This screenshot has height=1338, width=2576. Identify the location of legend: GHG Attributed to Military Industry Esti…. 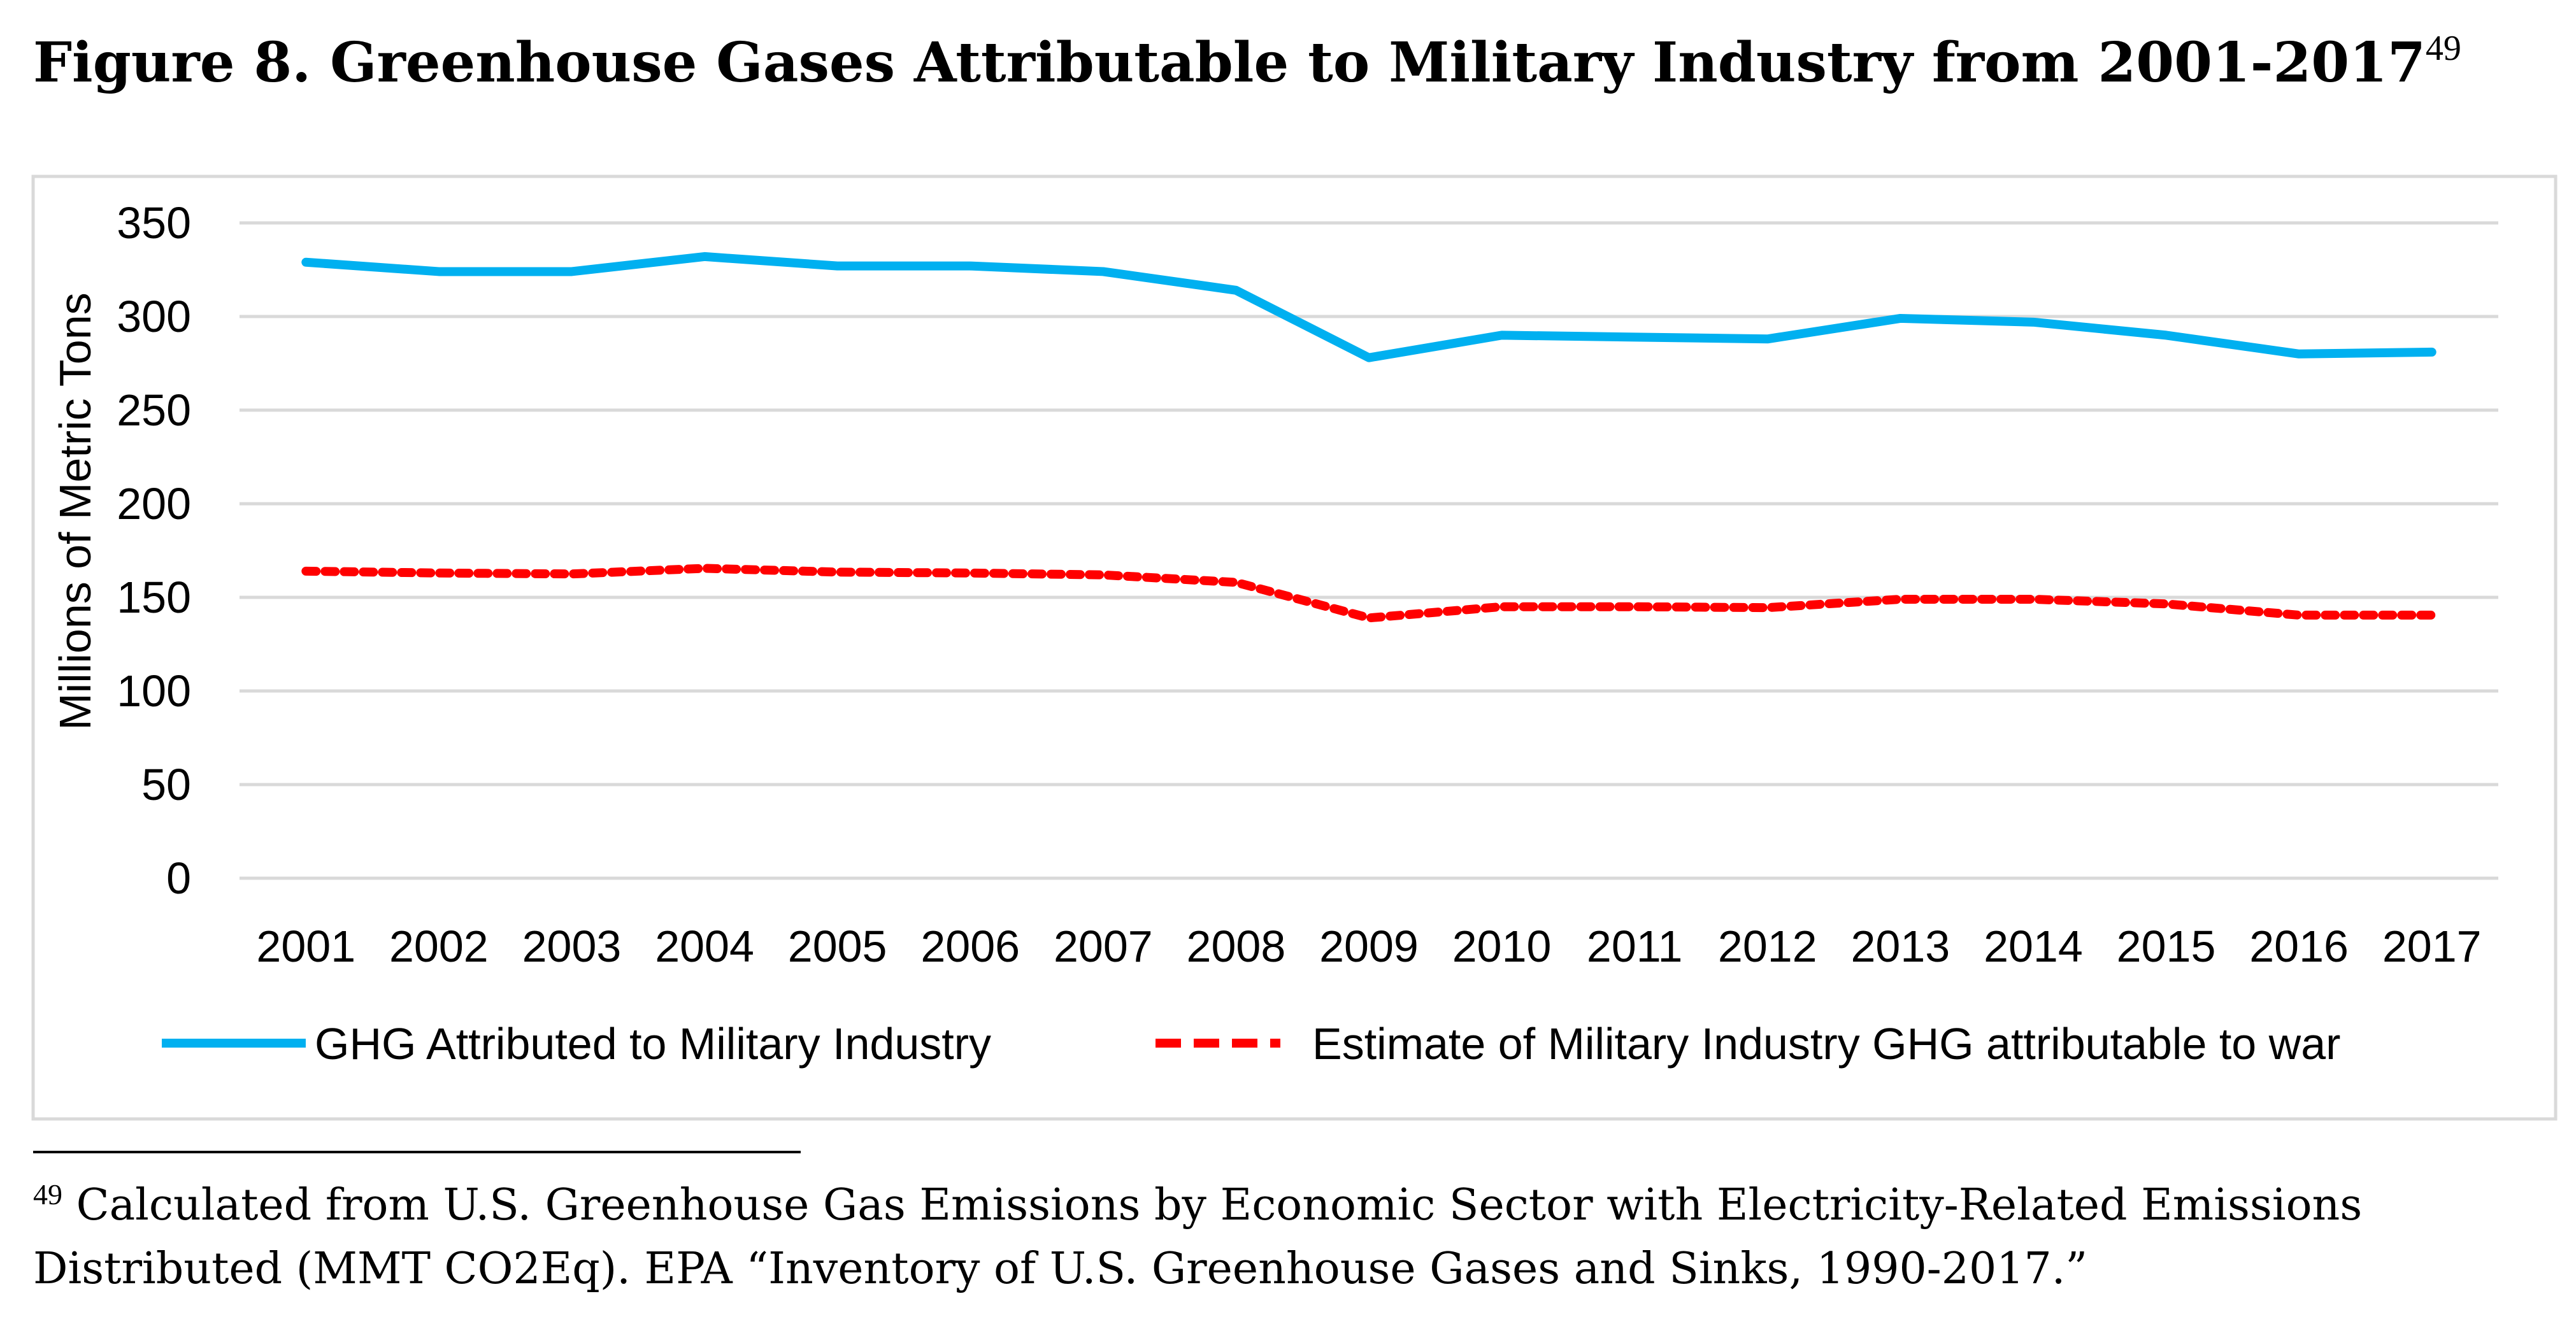
(1251, 1044).